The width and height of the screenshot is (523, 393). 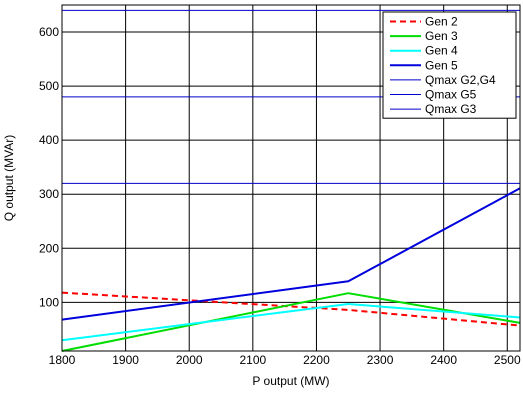 I want to click on x-tick-label: 2200, so click(x=316, y=360).